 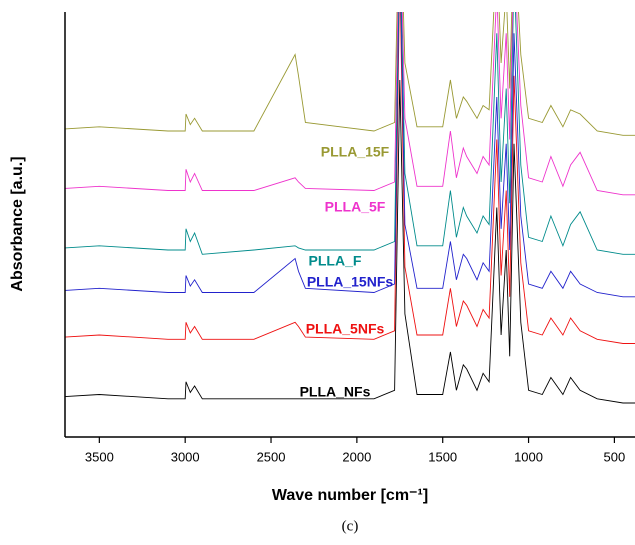 I want to click on series-label: PLLA_15NFs, so click(x=350, y=282).